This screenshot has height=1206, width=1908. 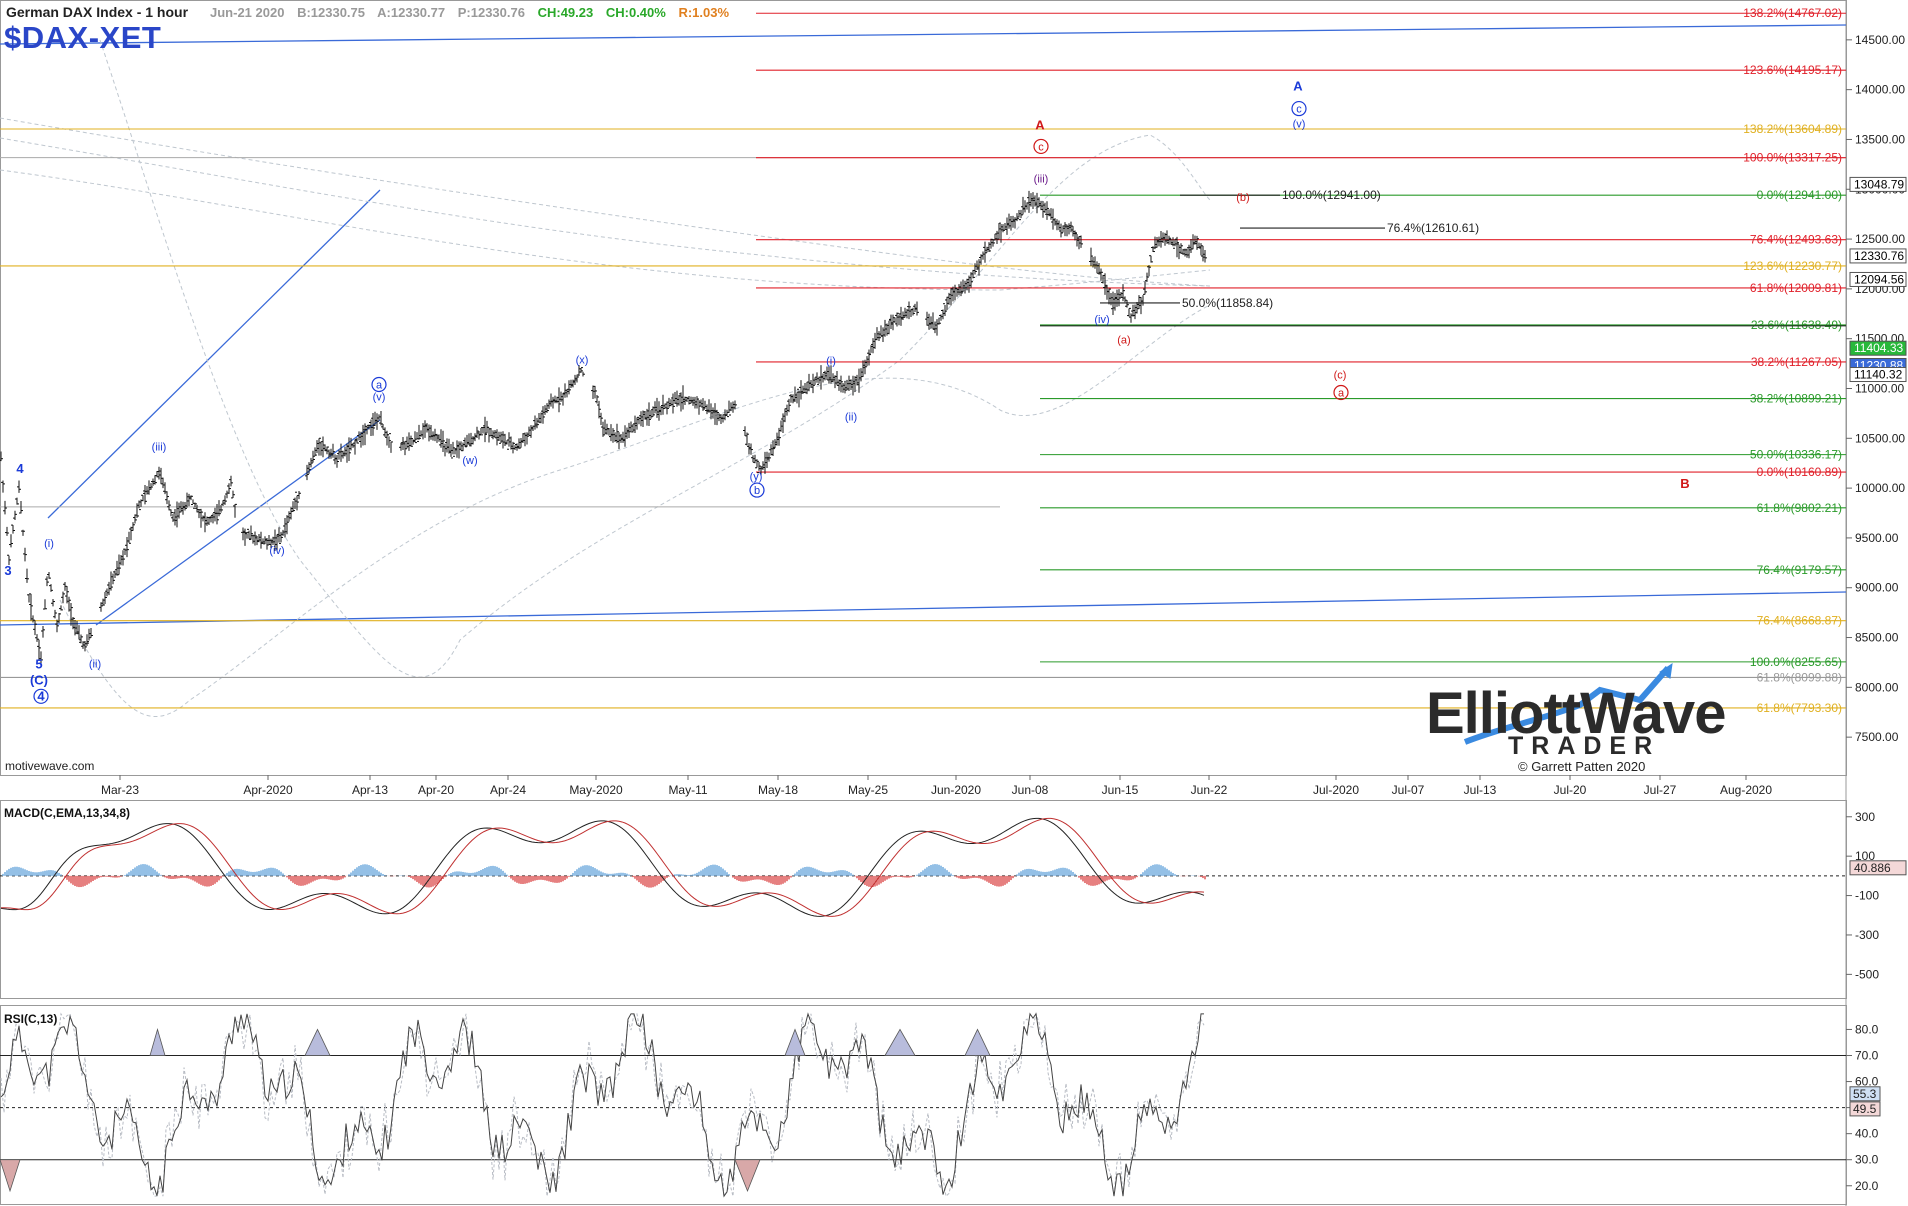 What do you see at coordinates (1799, 677) in the screenshot?
I see `fib-gray-label: 61.8%(8099.88)` at bounding box center [1799, 677].